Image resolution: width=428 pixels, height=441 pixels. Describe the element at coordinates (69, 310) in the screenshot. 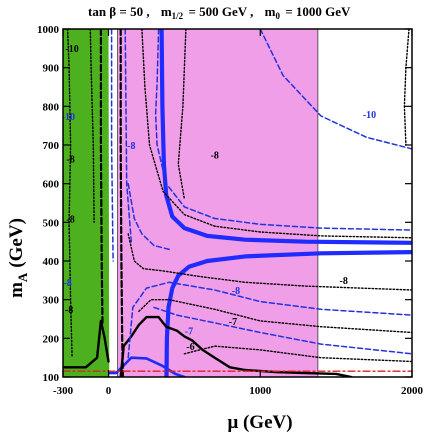

I see `contour-label-13: -8` at that location.